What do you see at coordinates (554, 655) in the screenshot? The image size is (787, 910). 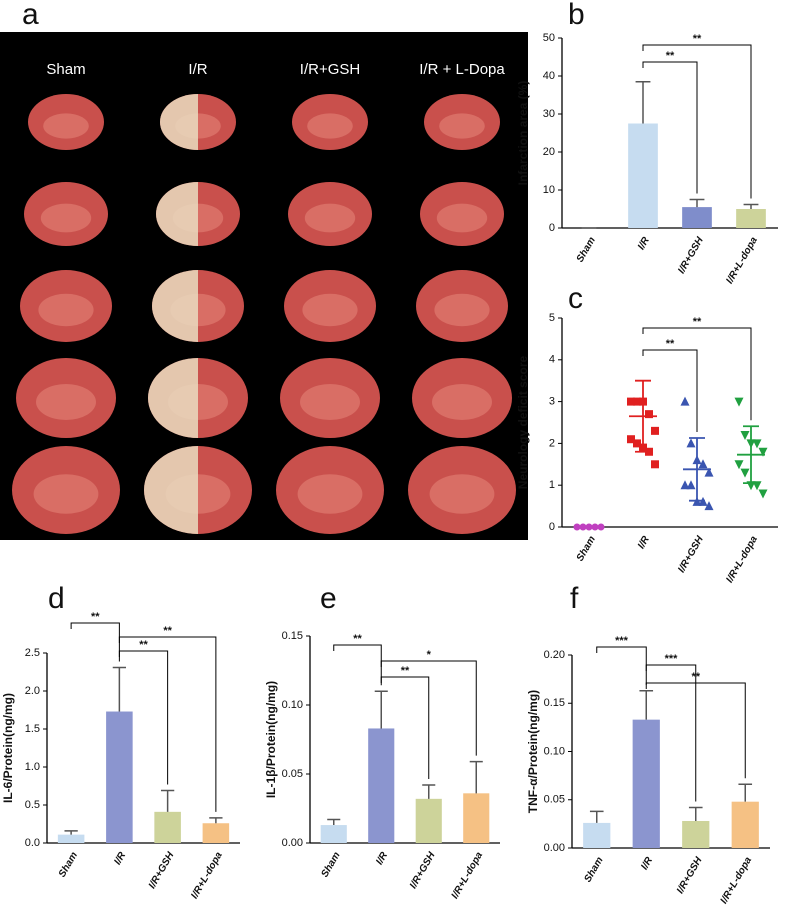 I see `y-tick-label: 0.20` at bounding box center [554, 655].